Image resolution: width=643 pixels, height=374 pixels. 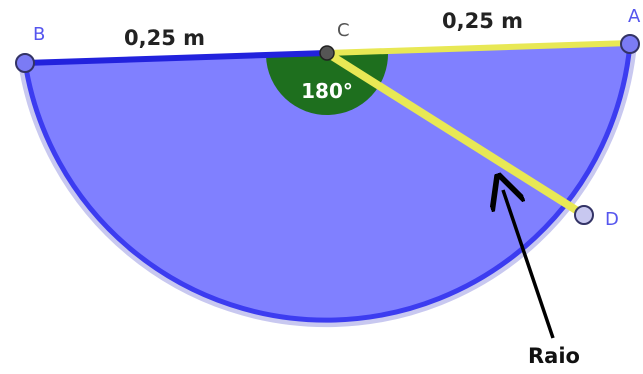 What do you see at coordinates (554, 356) in the screenshot?
I see `radius-label: Raio` at bounding box center [554, 356].